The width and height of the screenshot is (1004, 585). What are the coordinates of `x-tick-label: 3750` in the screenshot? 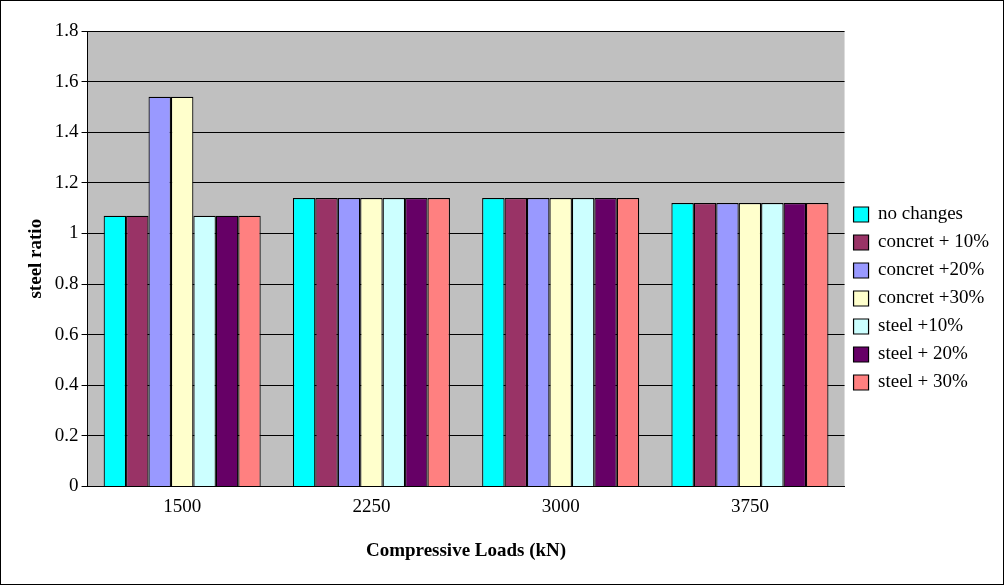 It's located at (749, 505).